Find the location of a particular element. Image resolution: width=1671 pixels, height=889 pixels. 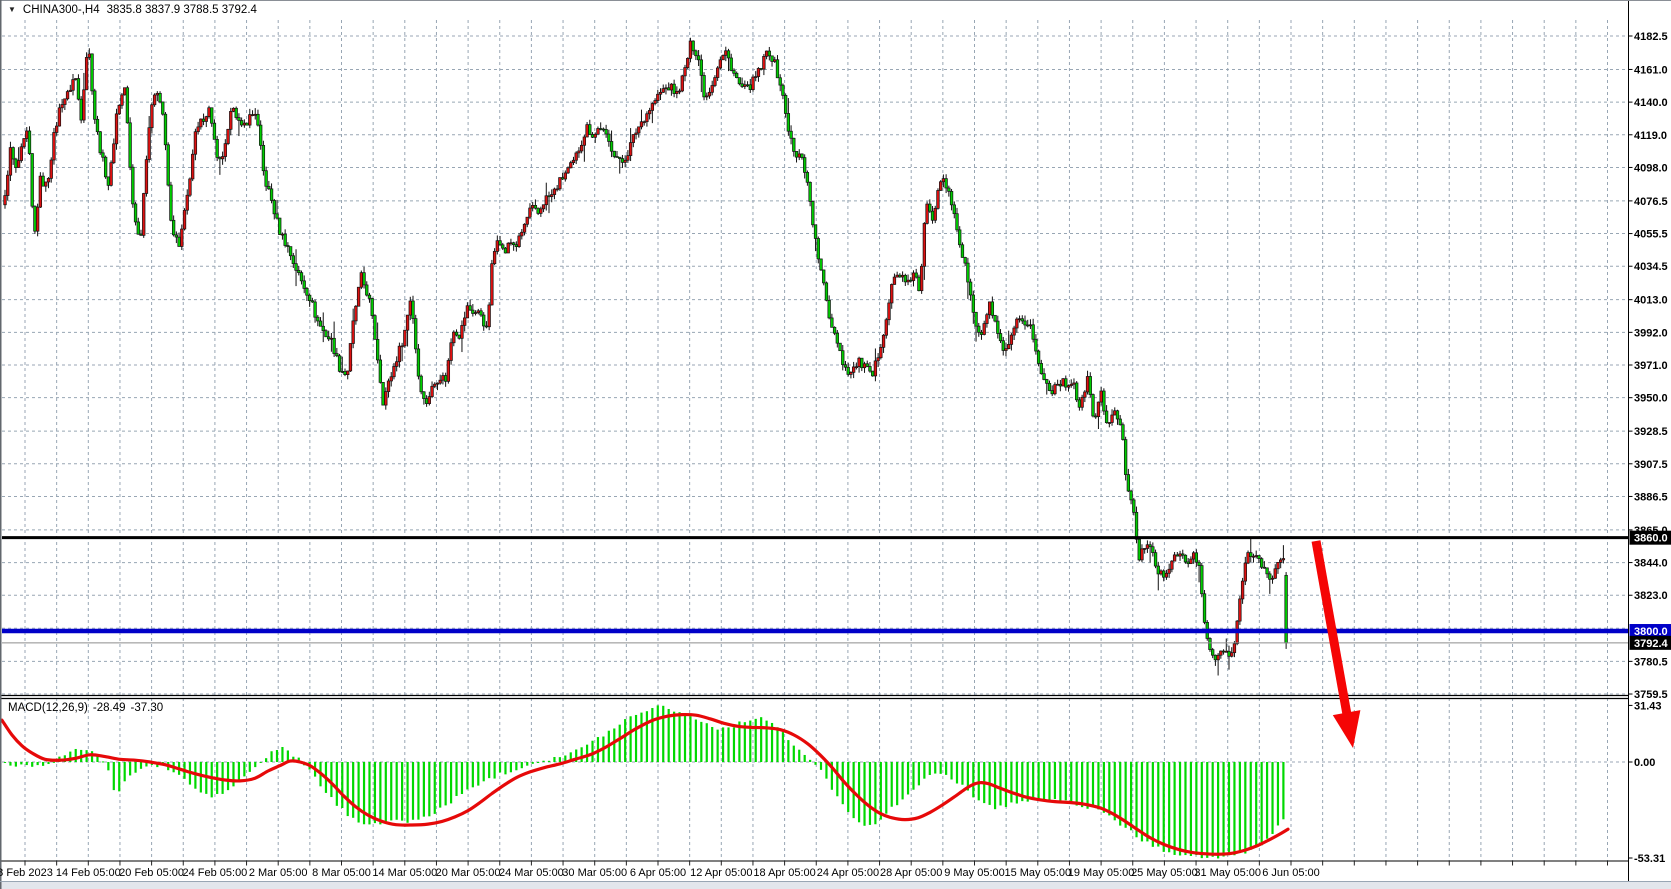

horizontal-lines is located at coordinates (815, 590).